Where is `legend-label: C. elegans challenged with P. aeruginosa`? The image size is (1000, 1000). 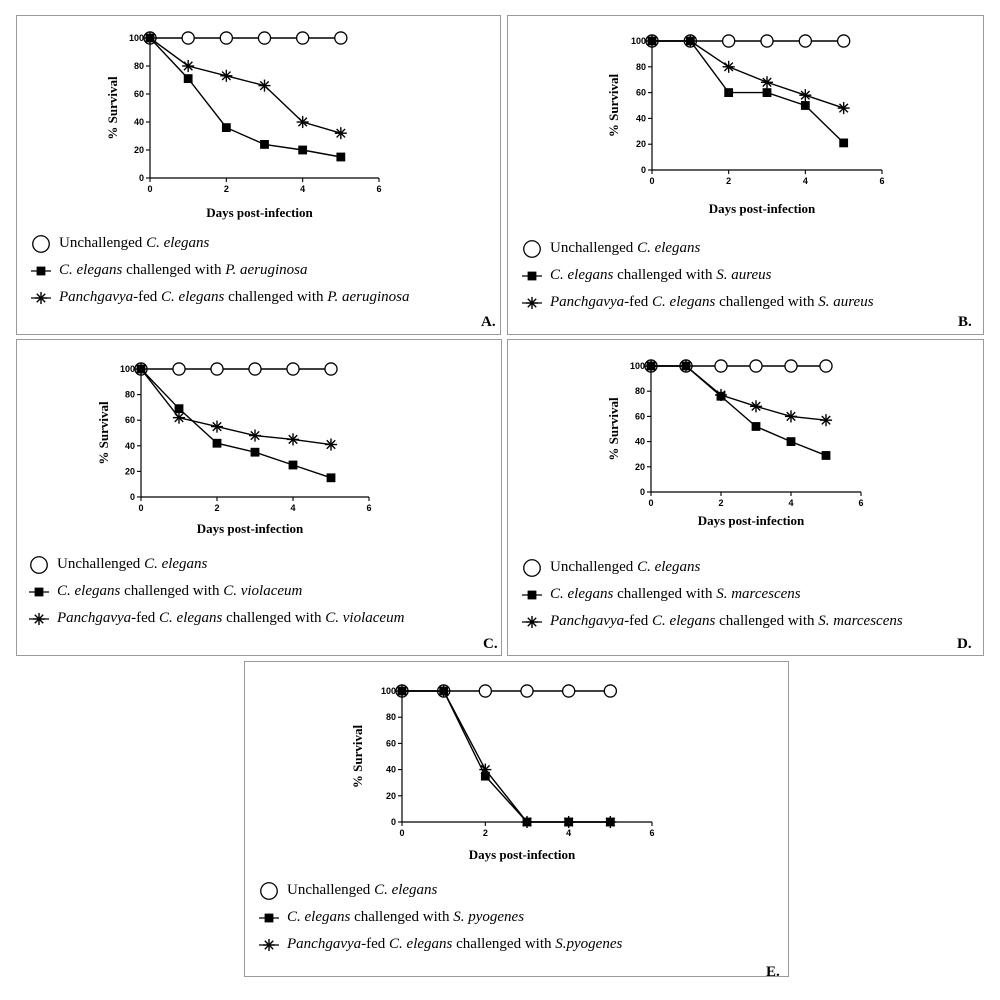
legend-label: C. elegans challenged with P. aeruginosa is located at coordinates (183, 270).